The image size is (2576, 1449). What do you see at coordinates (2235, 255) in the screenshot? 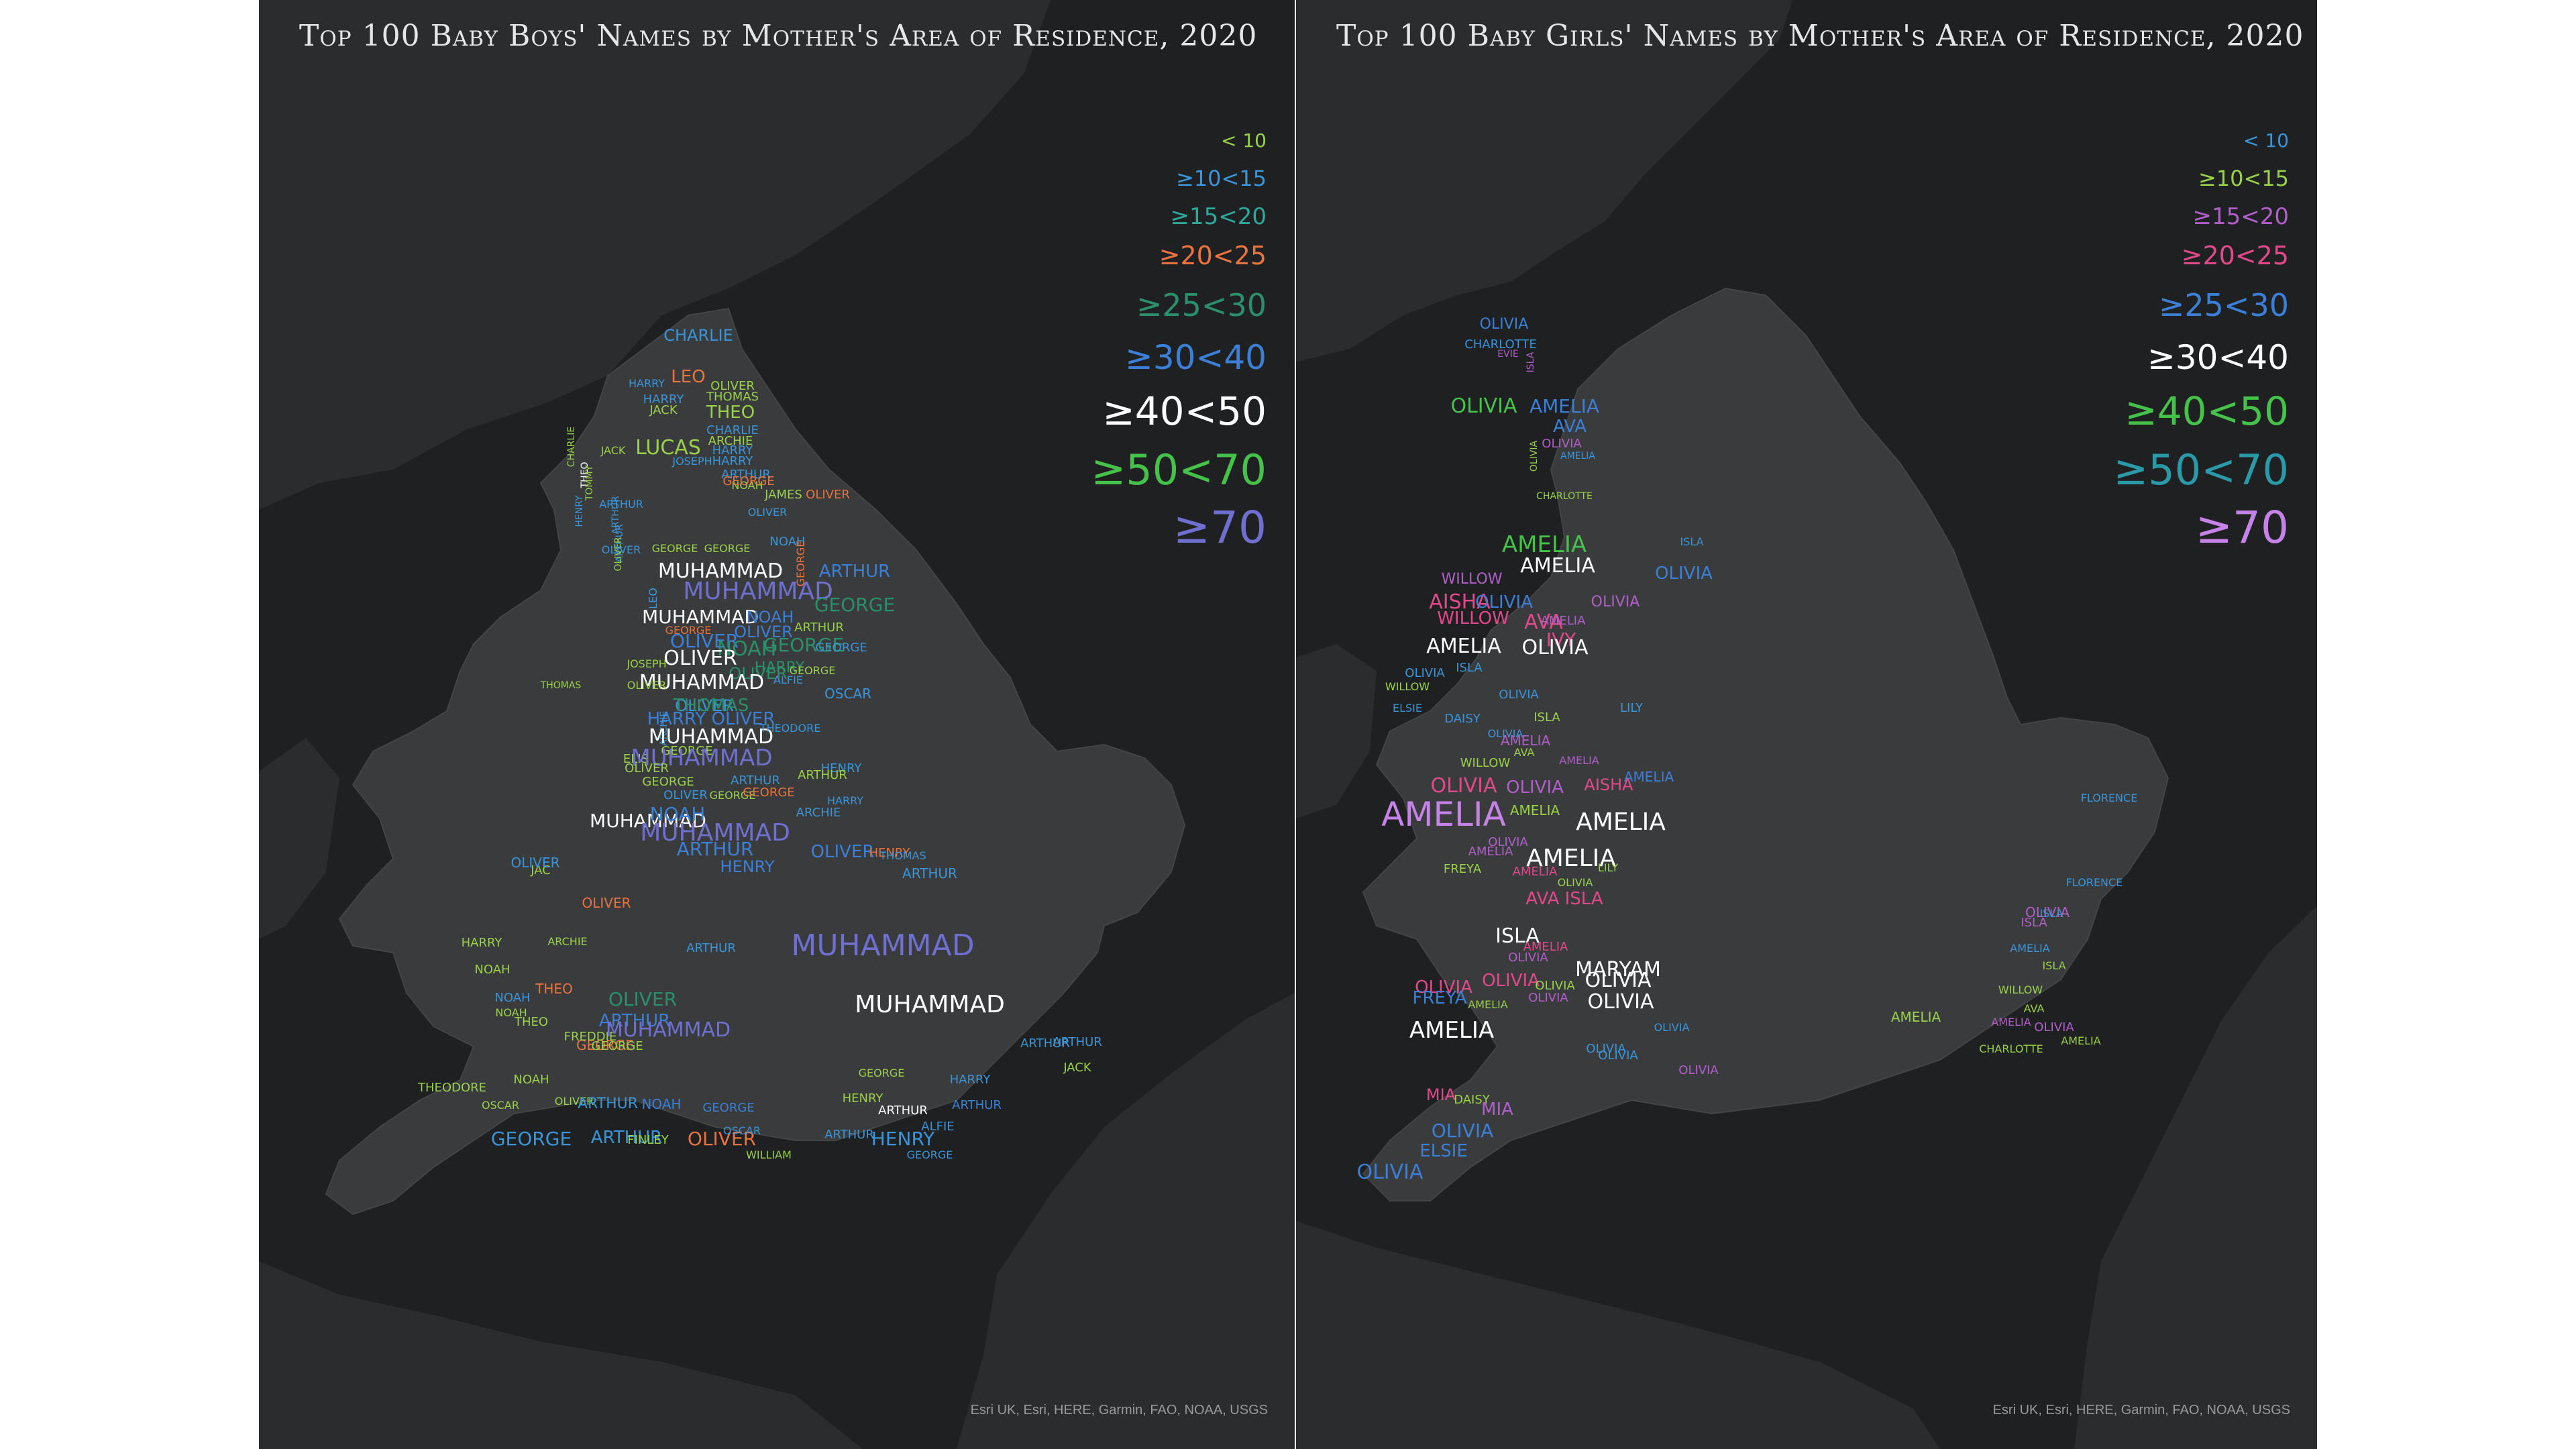
I see `legend-item: ≥20<25` at bounding box center [2235, 255].